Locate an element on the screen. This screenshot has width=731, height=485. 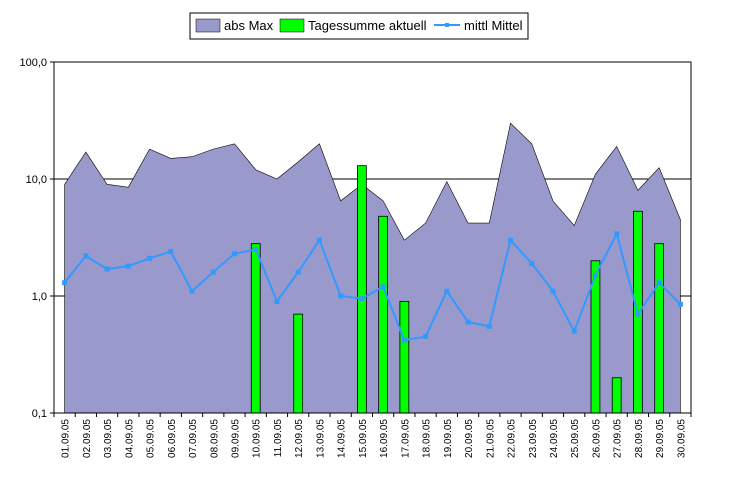
x-tick-label: 29.09.05 is located at coordinates (660, 438).